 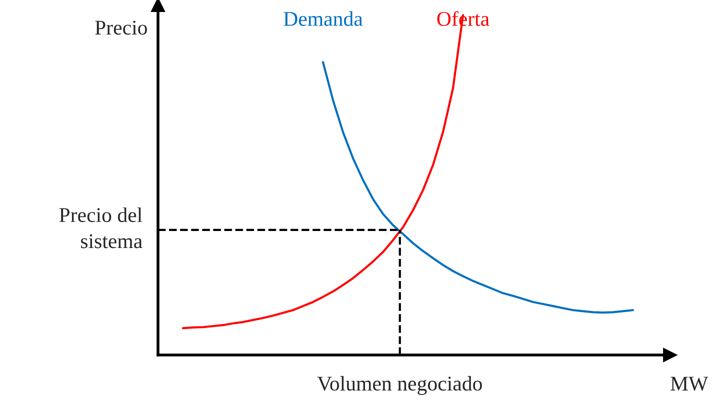 I want to click on x-axis-title: MW, so click(x=689, y=383).